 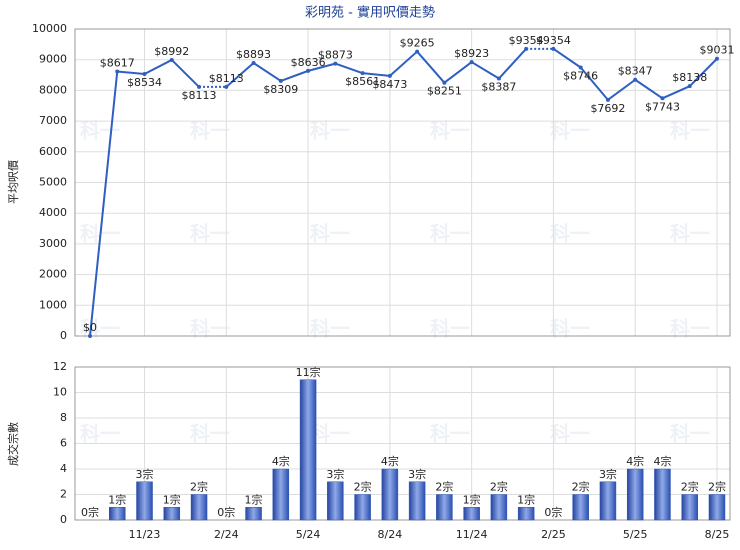 I want to click on data-label: $9354, so click(x=553, y=40).